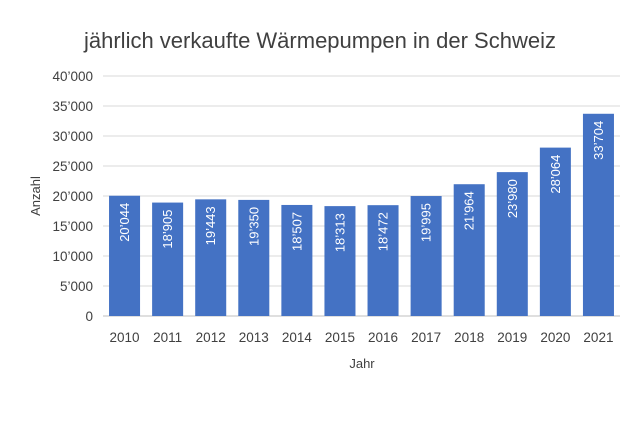 This screenshot has width=639, height=426. I want to click on x-tick-label: 2017, so click(426, 337).